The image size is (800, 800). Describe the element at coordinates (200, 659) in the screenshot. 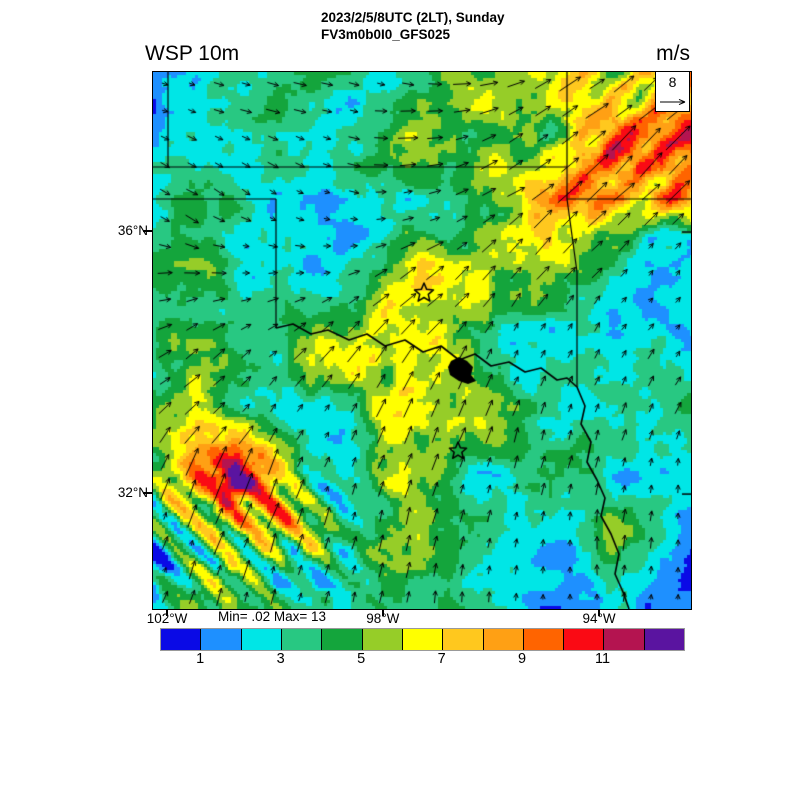

I see `colorbar-tick-value: 1` at that location.